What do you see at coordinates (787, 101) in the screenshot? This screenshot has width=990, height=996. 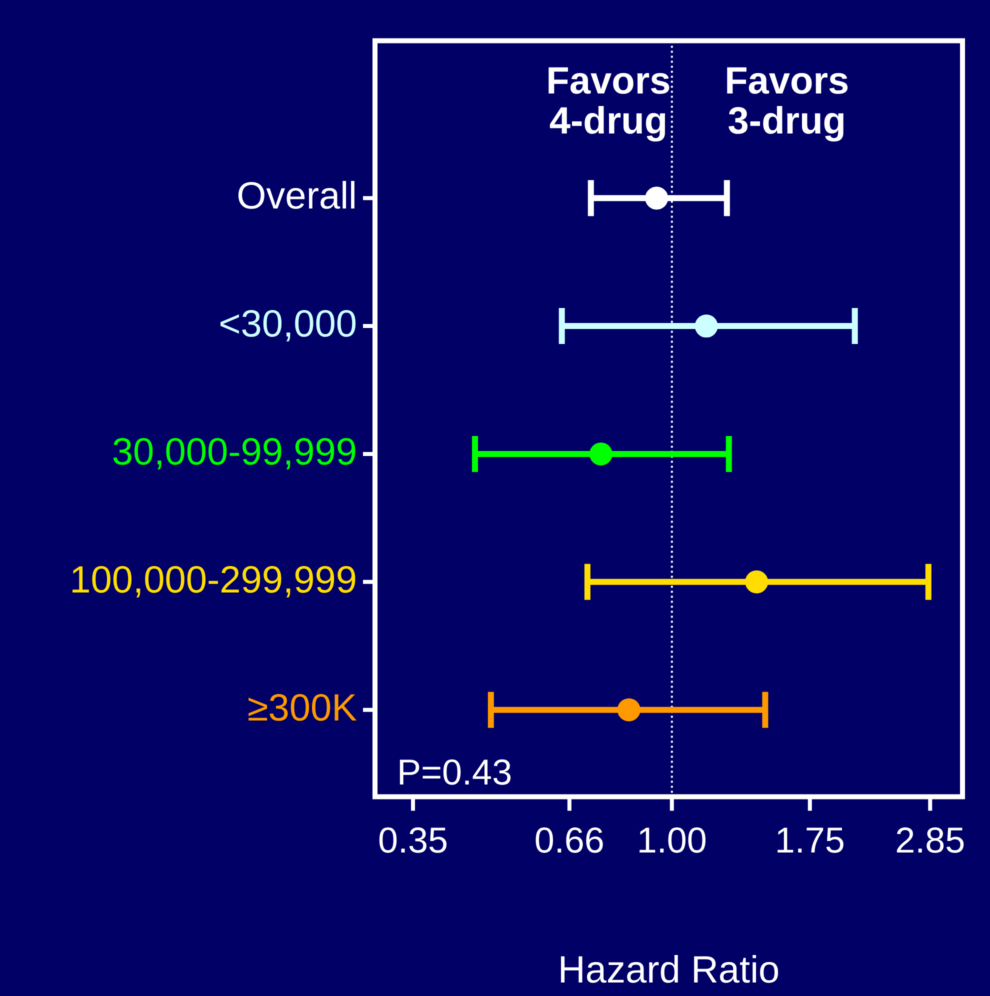 I see `annotation: Favors 3-drug` at bounding box center [787, 101].